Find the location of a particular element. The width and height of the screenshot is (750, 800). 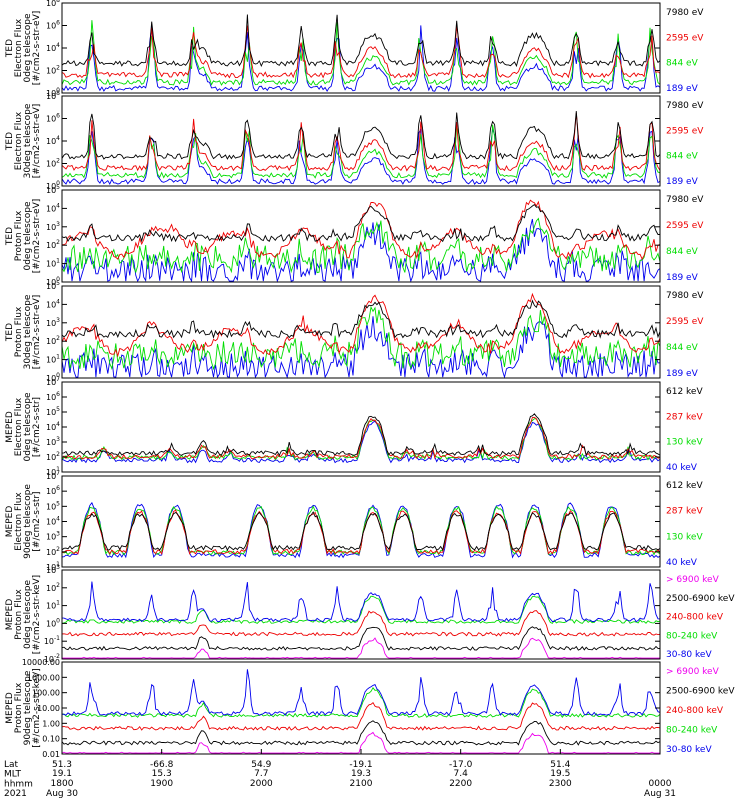

xtick-mlt: 7.7 is located at coordinates (261, 774).